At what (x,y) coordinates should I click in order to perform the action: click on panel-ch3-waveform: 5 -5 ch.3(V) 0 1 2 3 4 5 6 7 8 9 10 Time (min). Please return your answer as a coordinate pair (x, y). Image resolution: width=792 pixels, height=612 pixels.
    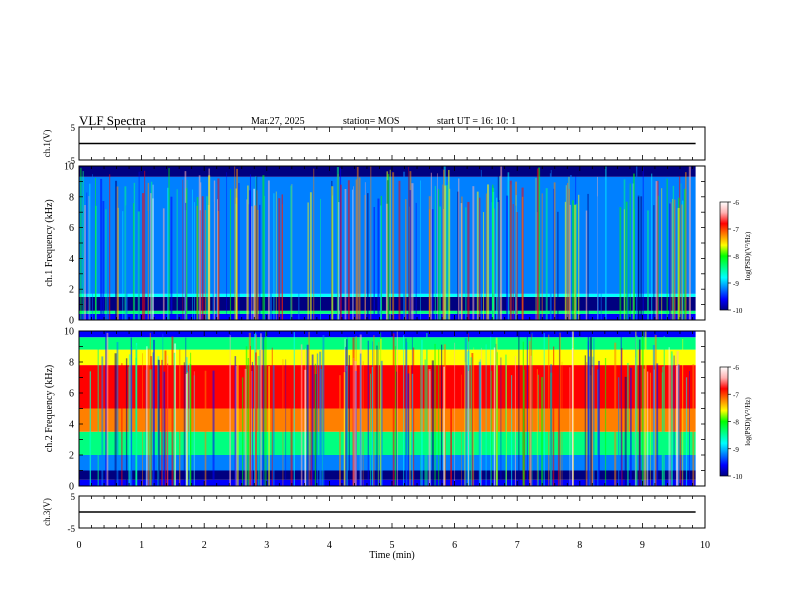
    Looking at the image, I should click on (376, 526).